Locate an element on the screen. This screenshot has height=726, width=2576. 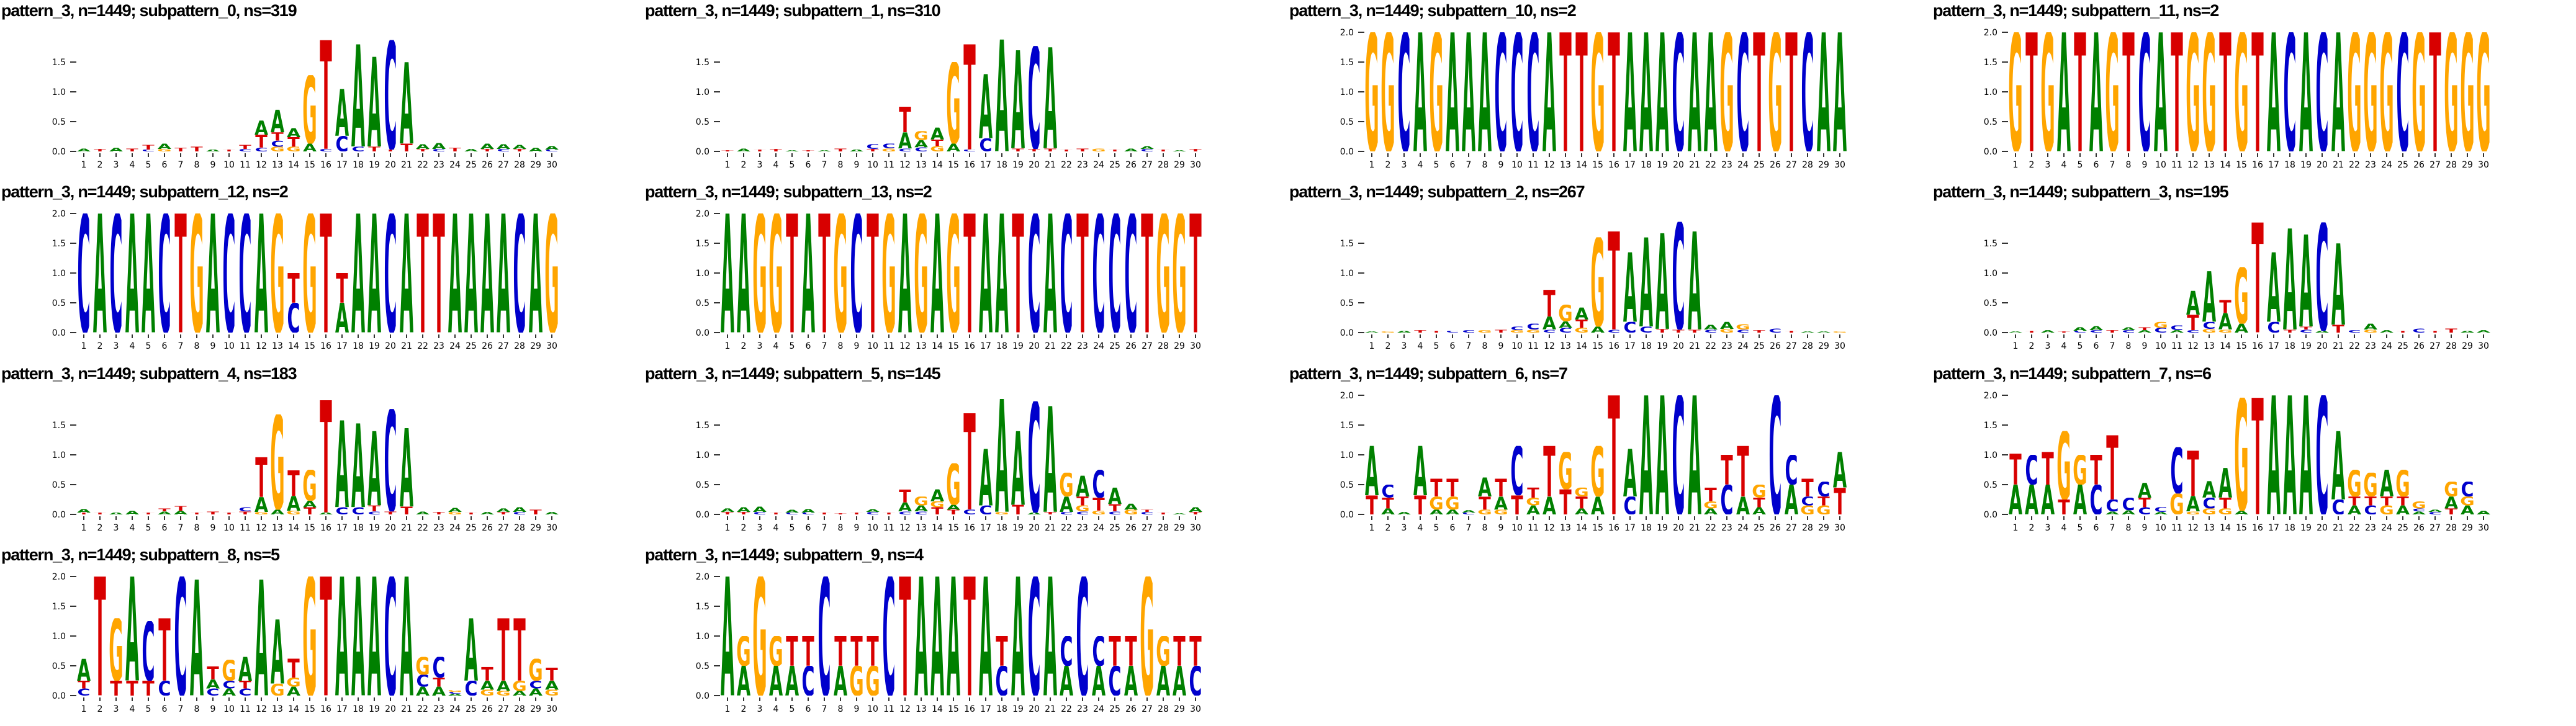
logo-column-28: TAG is located at coordinates (2451, 498).